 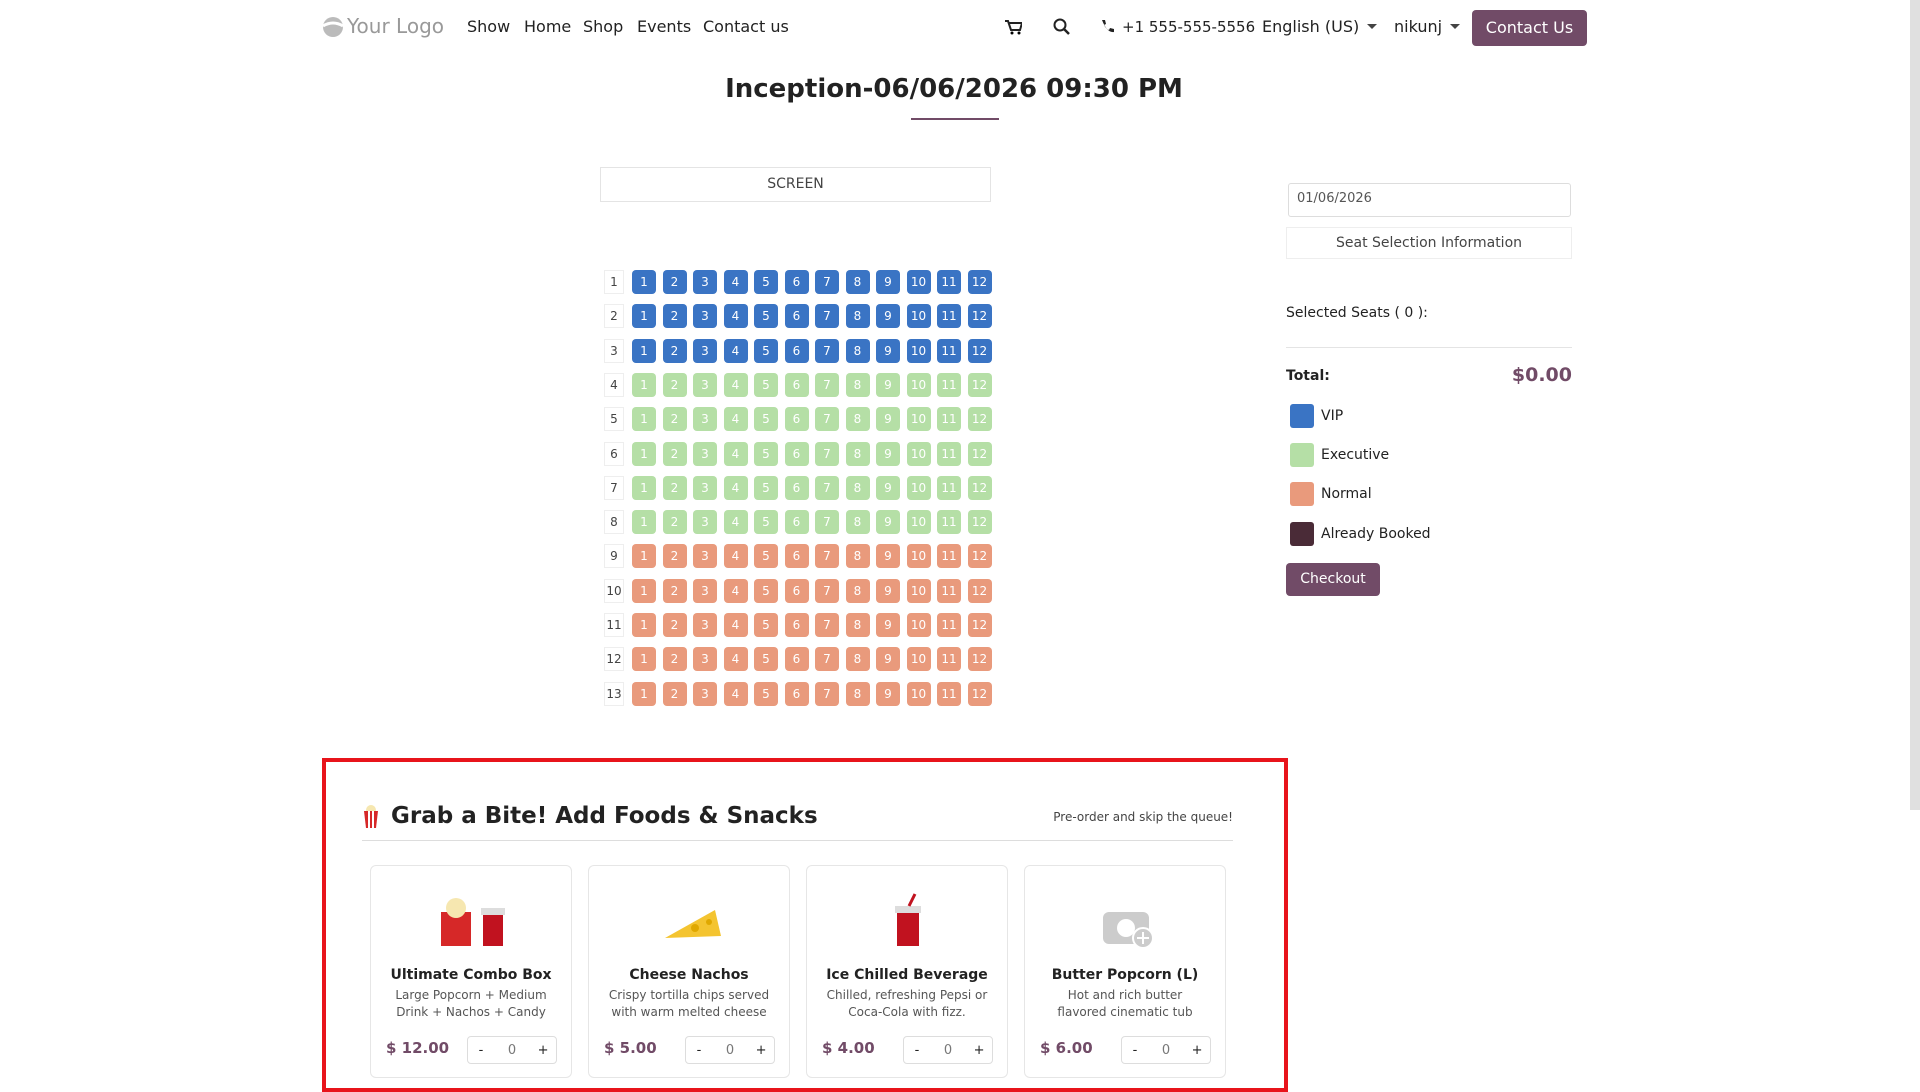 I want to click on menu-item: Show, so click(x=489, y=26).